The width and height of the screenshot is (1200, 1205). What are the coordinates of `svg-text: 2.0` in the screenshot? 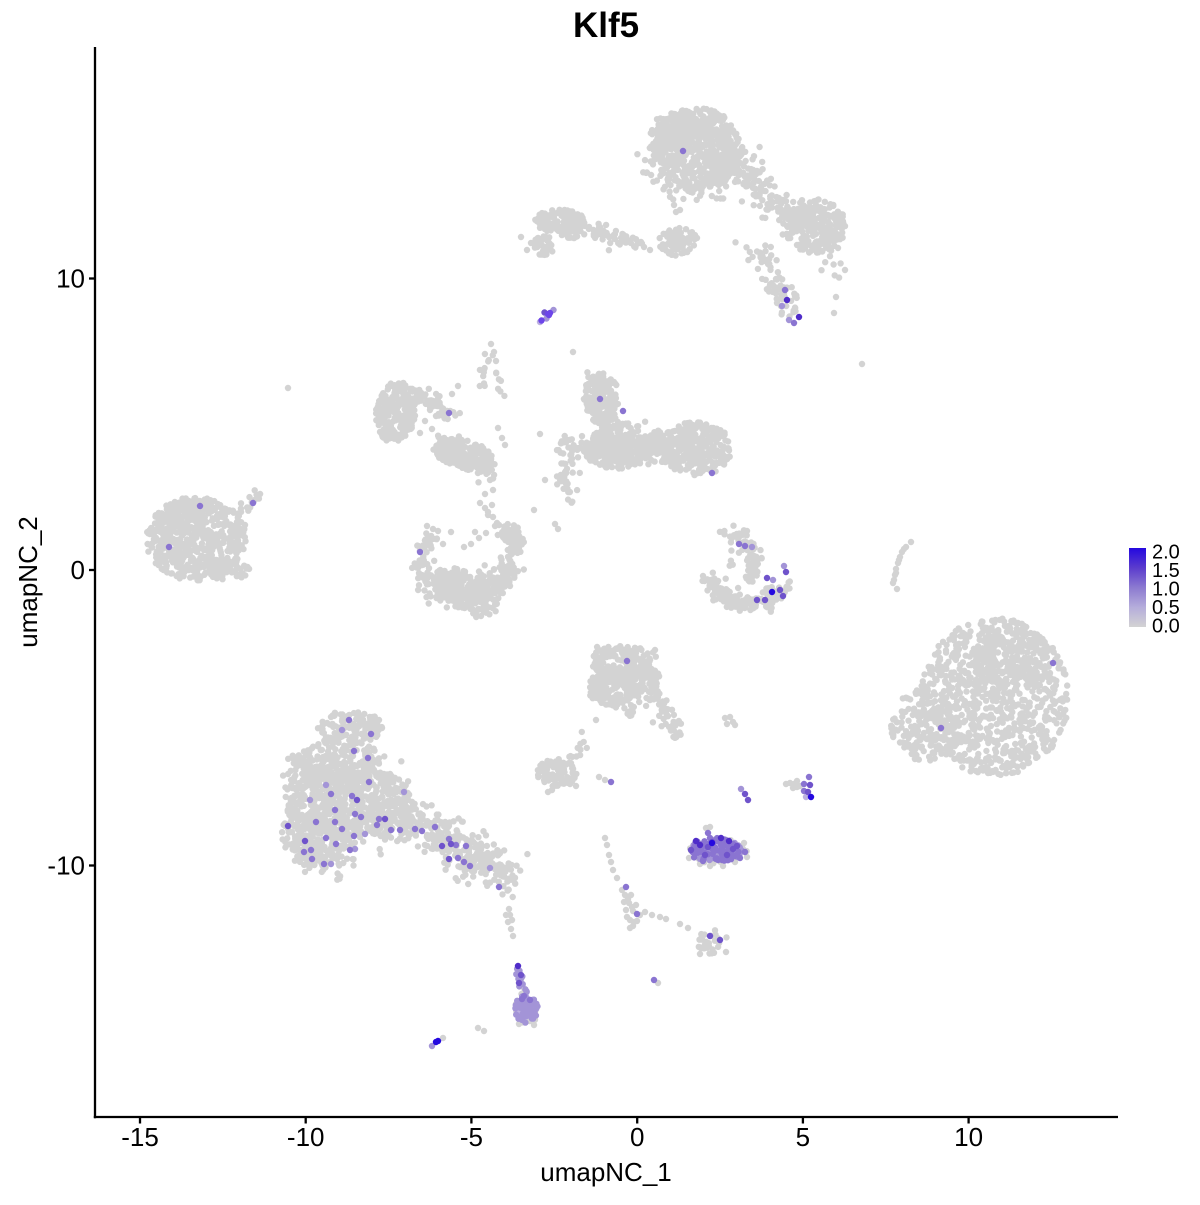 It's located at (1166, 553).